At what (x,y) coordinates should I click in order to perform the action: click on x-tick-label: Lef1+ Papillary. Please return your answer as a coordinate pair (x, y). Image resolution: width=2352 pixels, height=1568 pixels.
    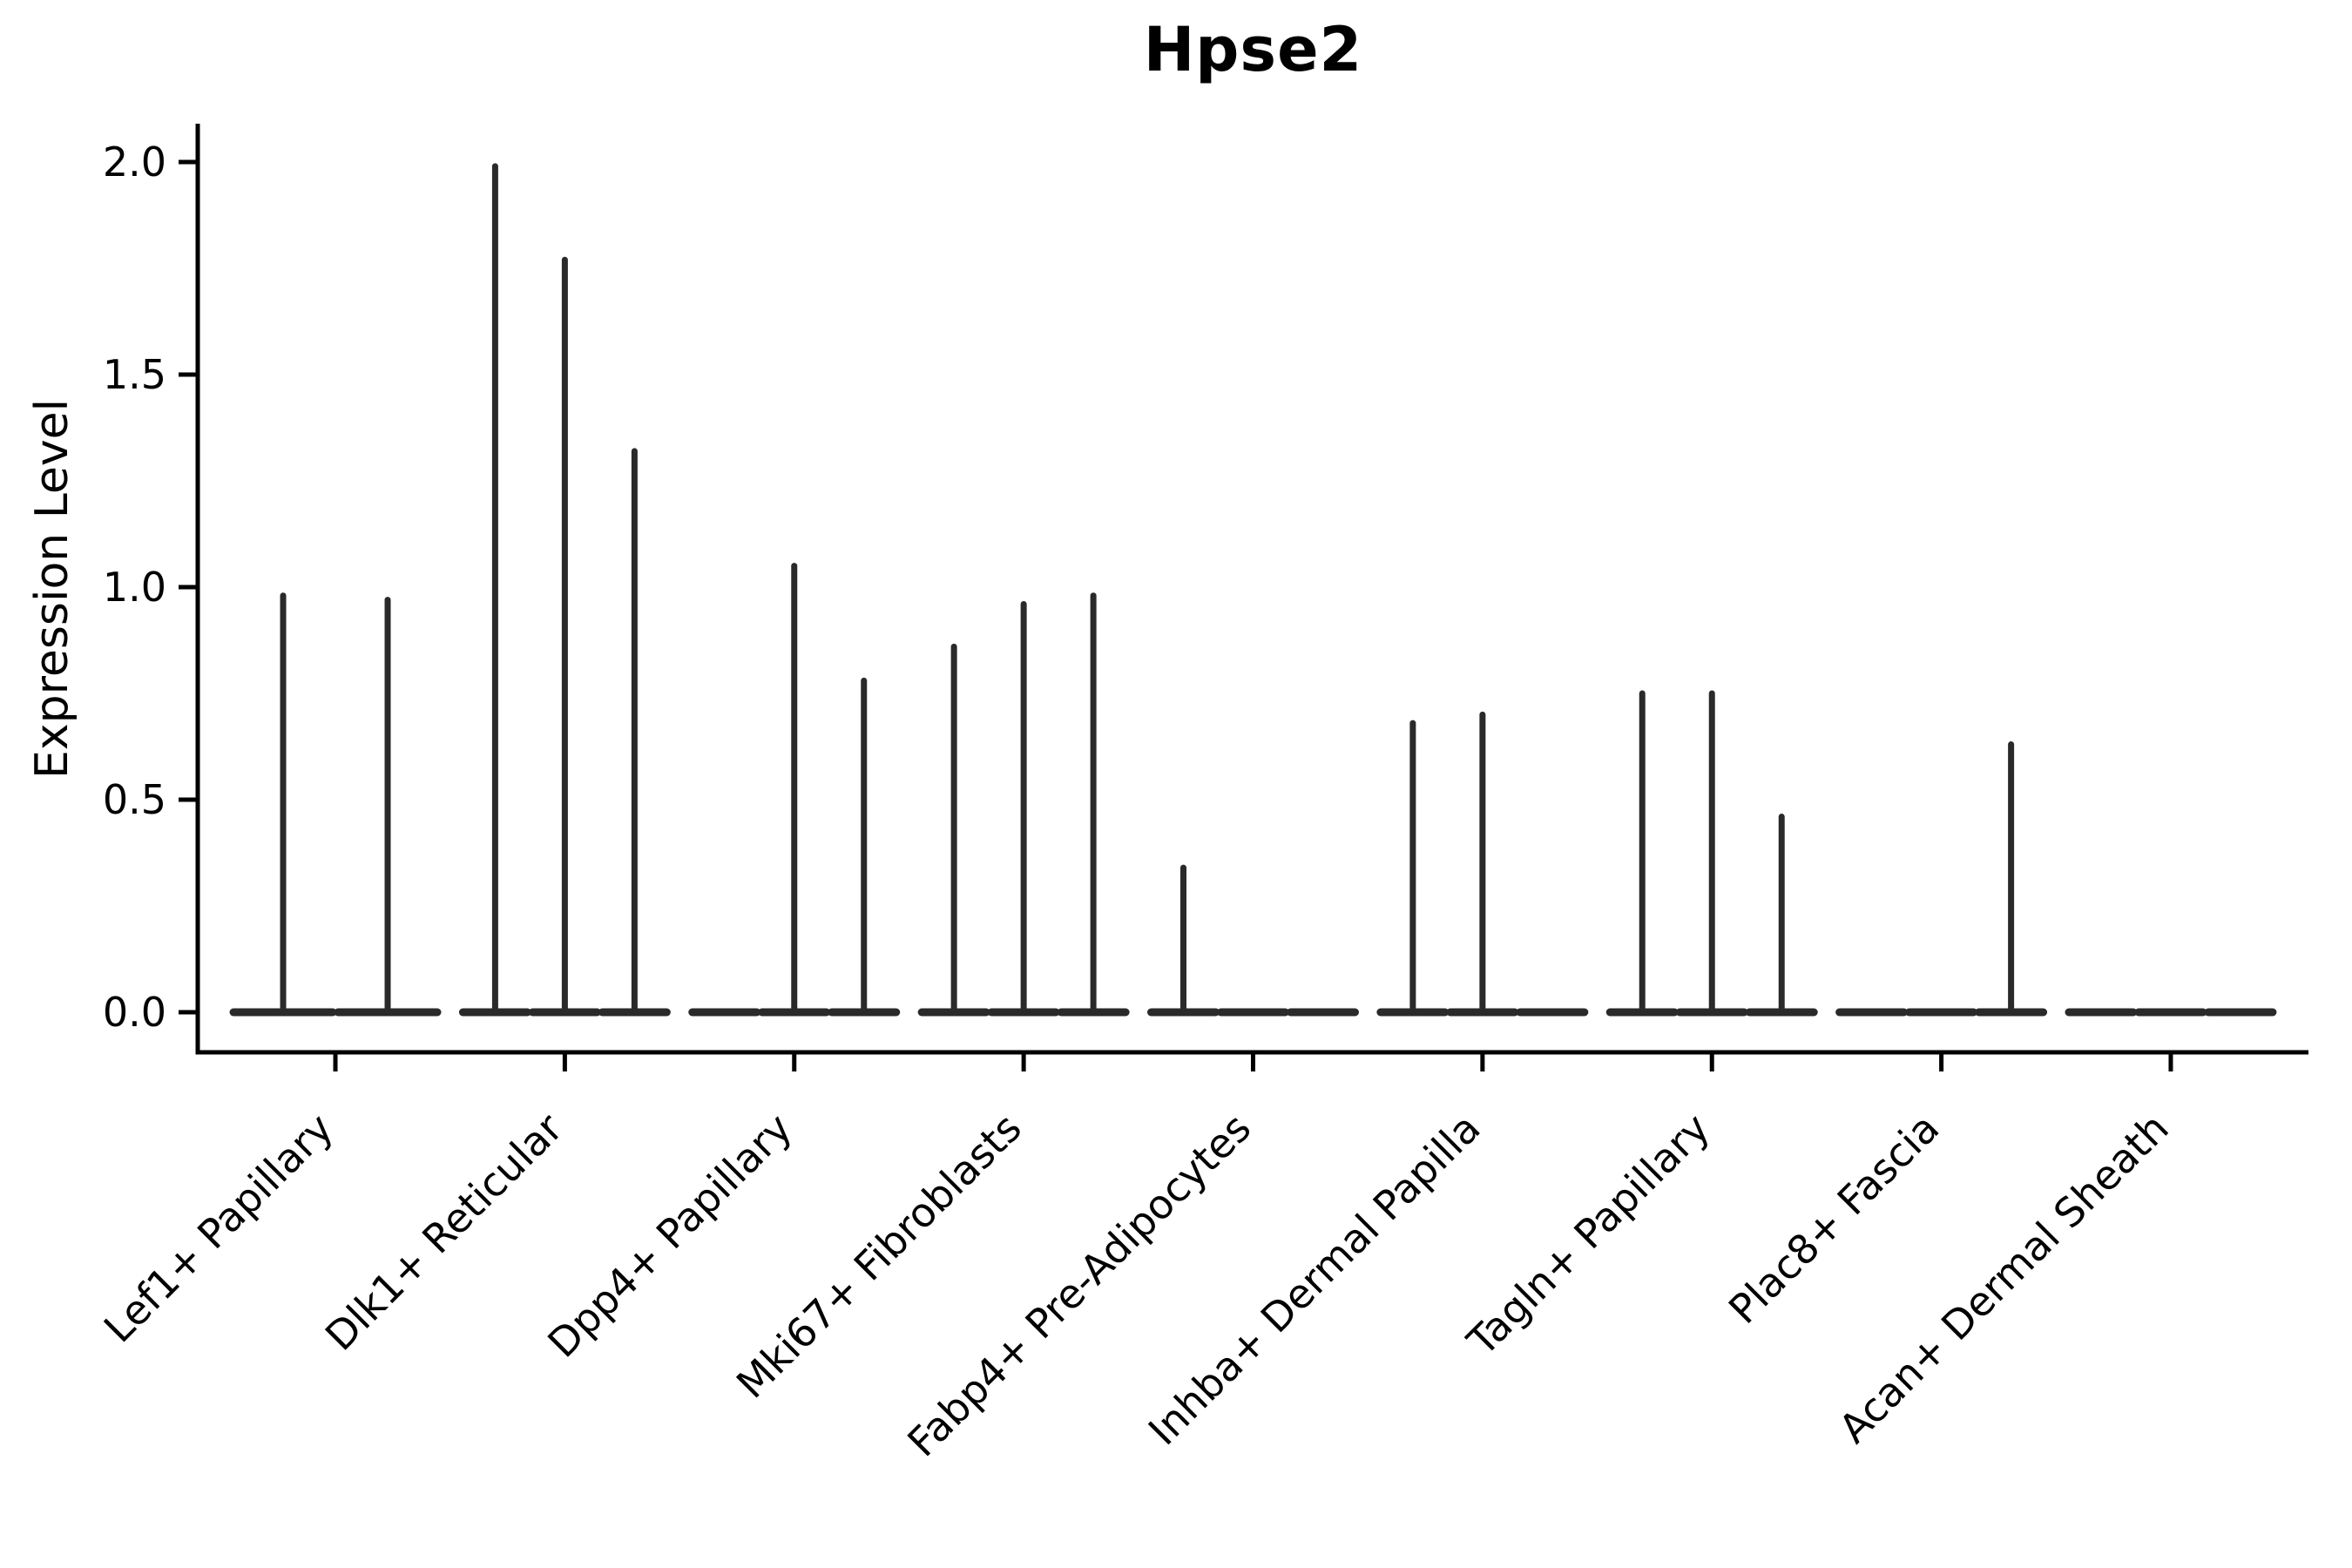
    Looking at the image, I should click on (218, 1228).